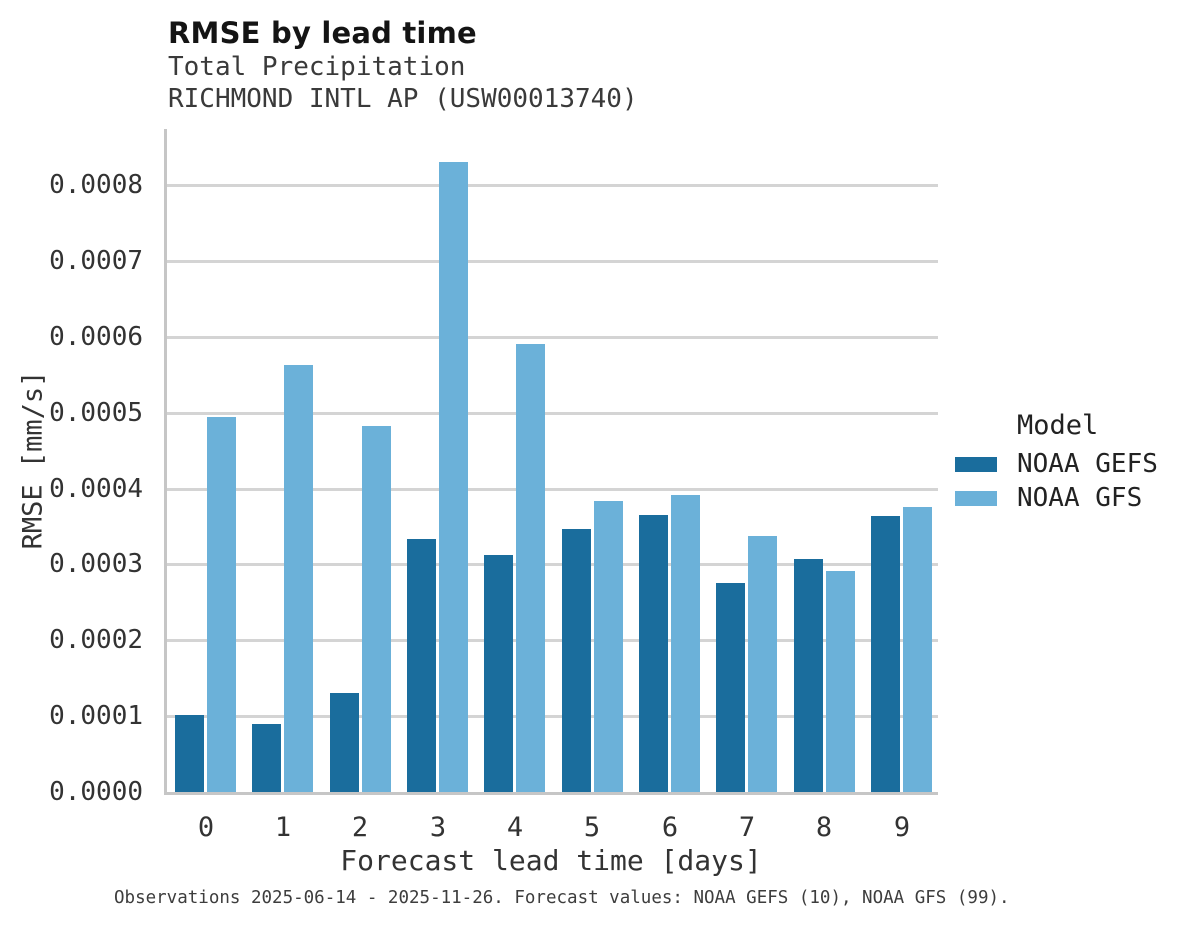  What do you see at coordinates (552, 716) in the screenshot?
I see `gridline-0.0001` at bounding box center [552, 716].